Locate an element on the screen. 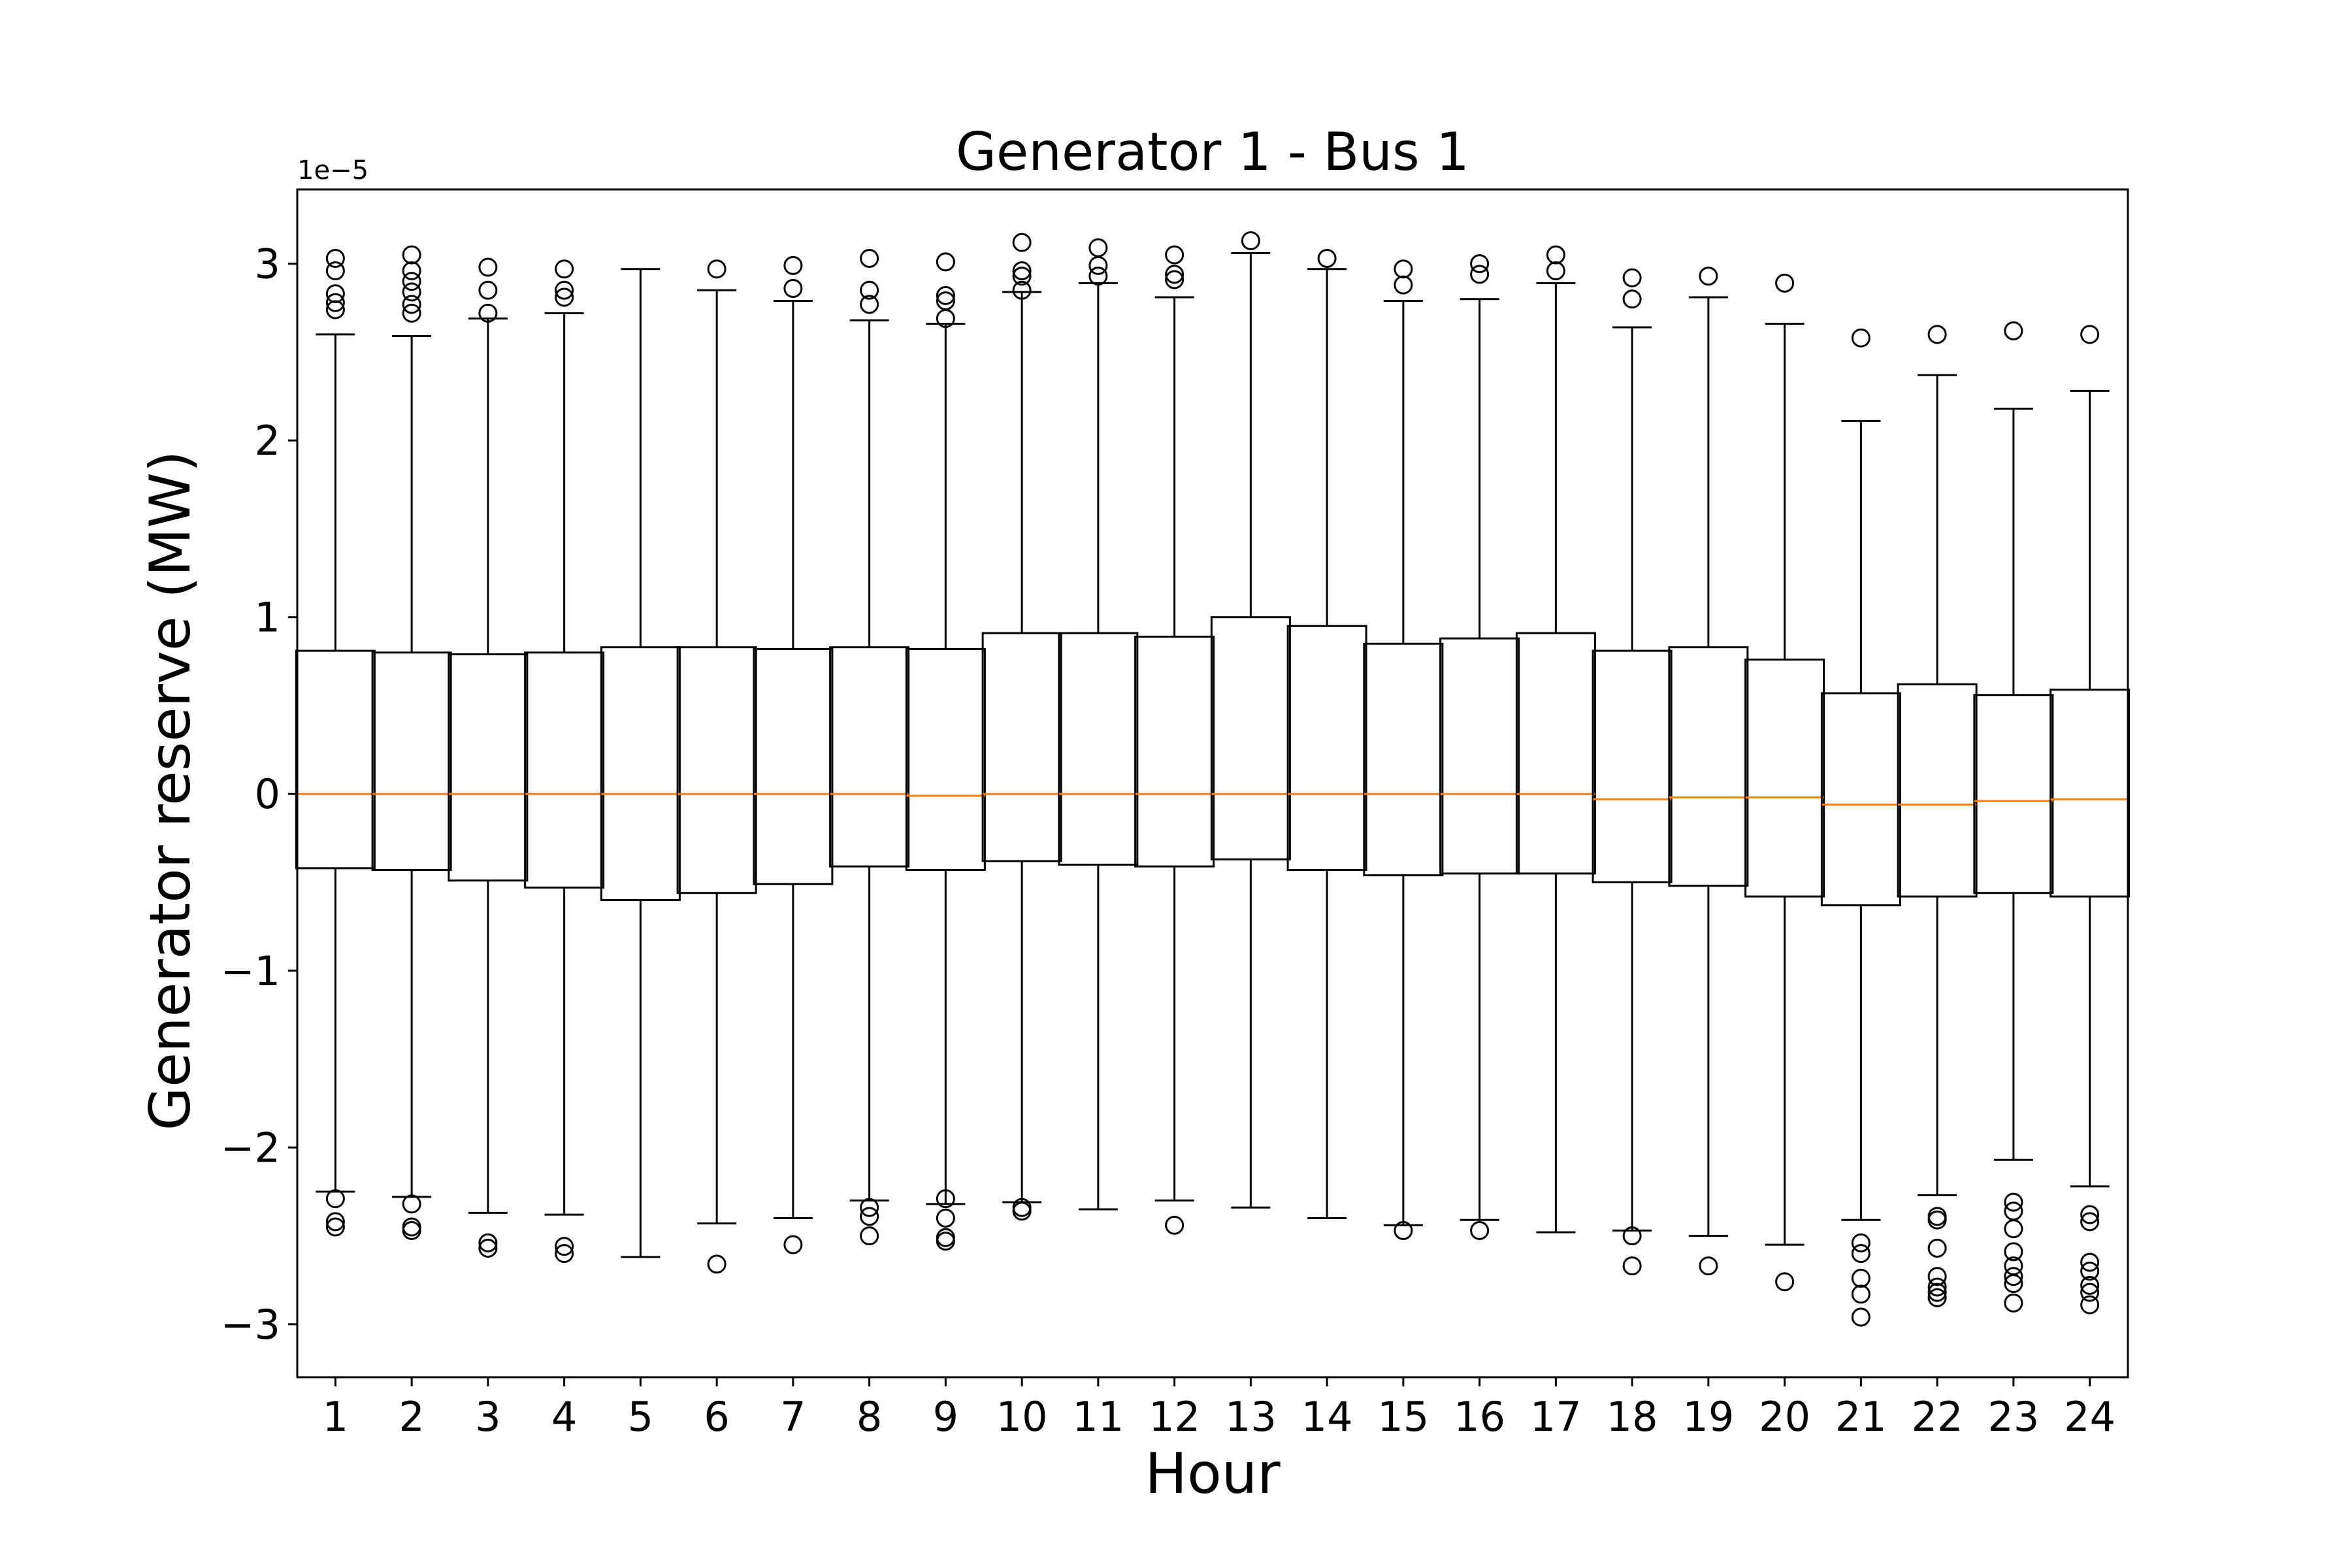 Image resolution: width=2352 pixels, height=1568 pixels. y-tick-label: −2 is located at coordinates (250, 1147).